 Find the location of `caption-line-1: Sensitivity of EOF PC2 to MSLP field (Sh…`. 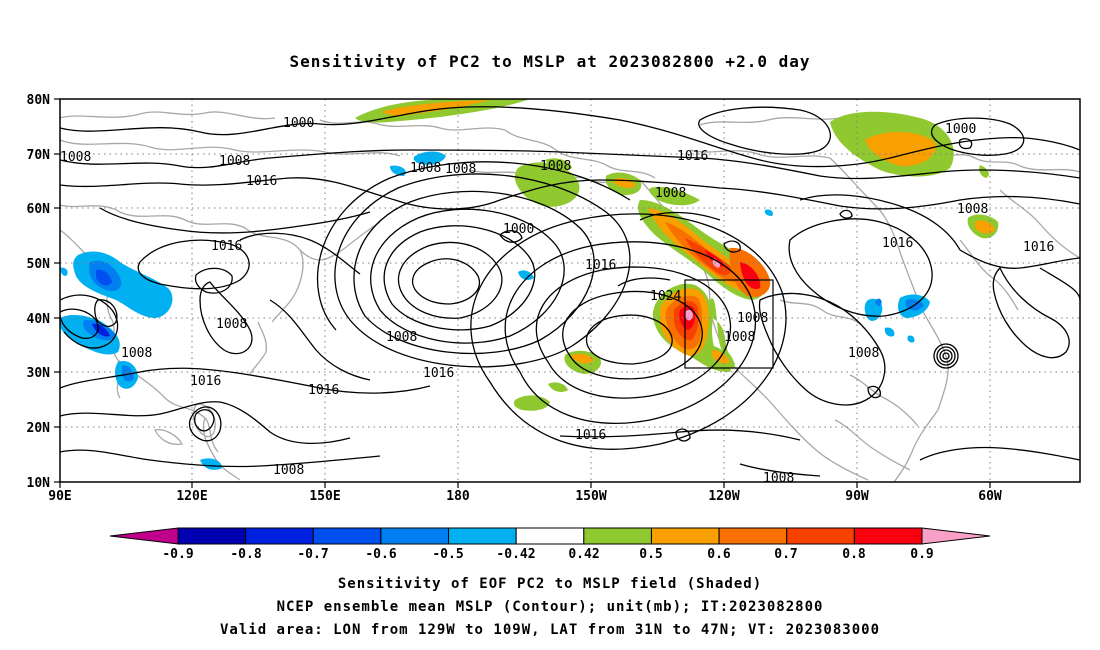

caption-line-1: Sensitivity of EOF PC2 to MSLP field (Sh… is located at coordinates (550, 584).